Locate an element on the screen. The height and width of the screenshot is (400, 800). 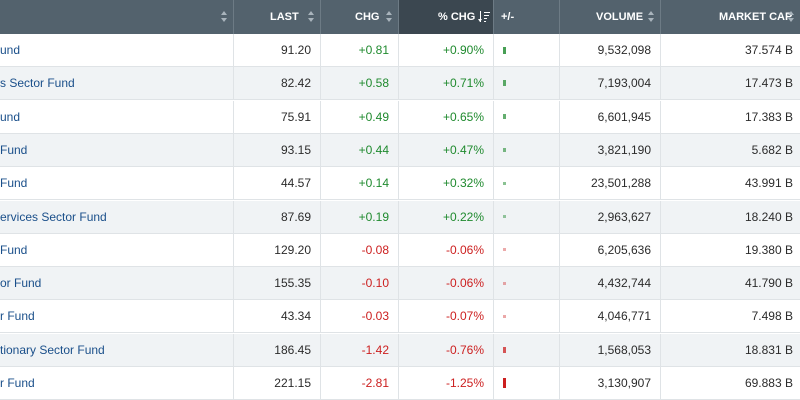
percent-change: -0.06% is located at coordinates (446, 249).